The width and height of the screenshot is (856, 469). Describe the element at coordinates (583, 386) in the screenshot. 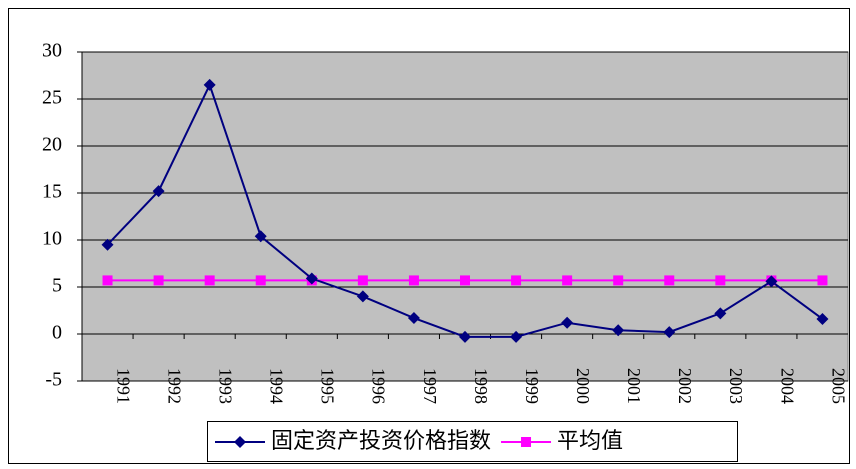

I see `x-tick-label: 2000` at that location.